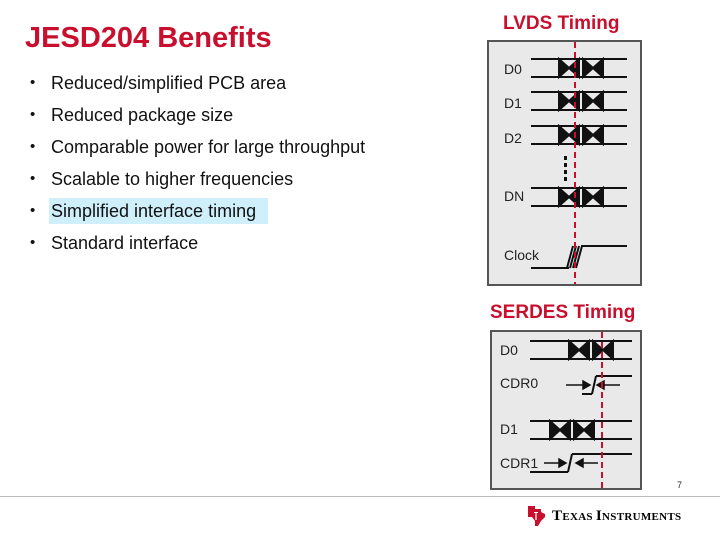 This screenshot has height=540, width=720. What do you see at coordinates (581, 410) in the screenshot?
I see `serdes-waveforms` at bounding box center [581, 410].